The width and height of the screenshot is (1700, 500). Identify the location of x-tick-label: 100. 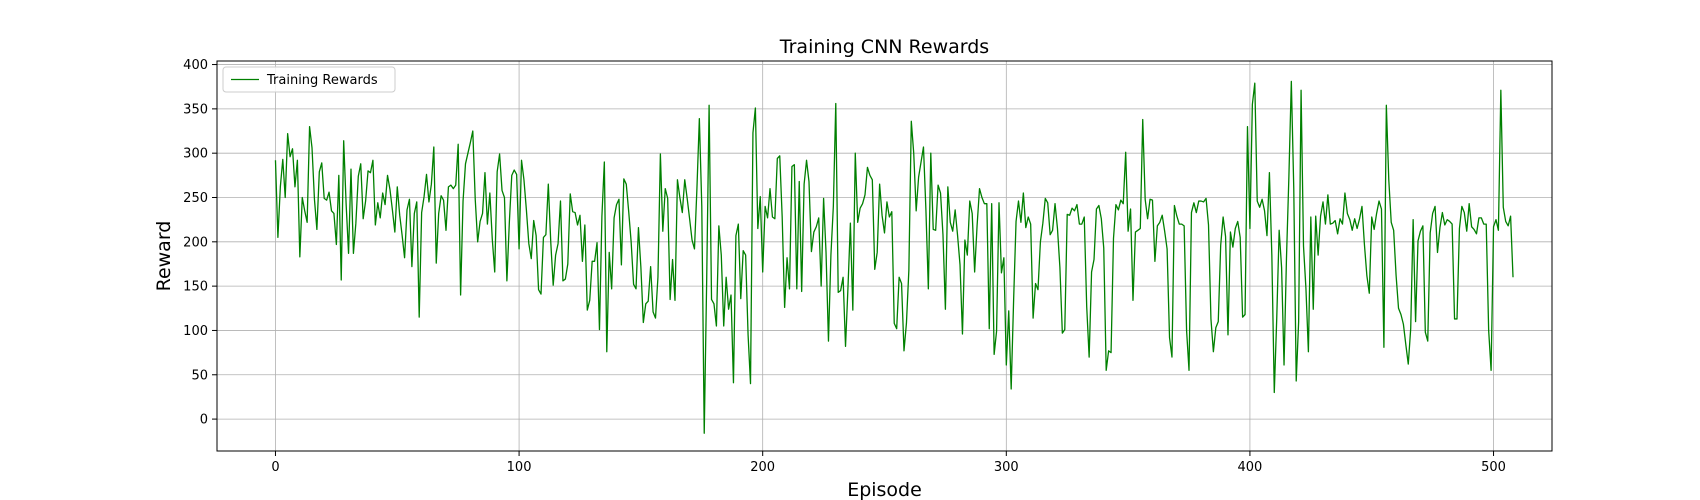
(519, 467).